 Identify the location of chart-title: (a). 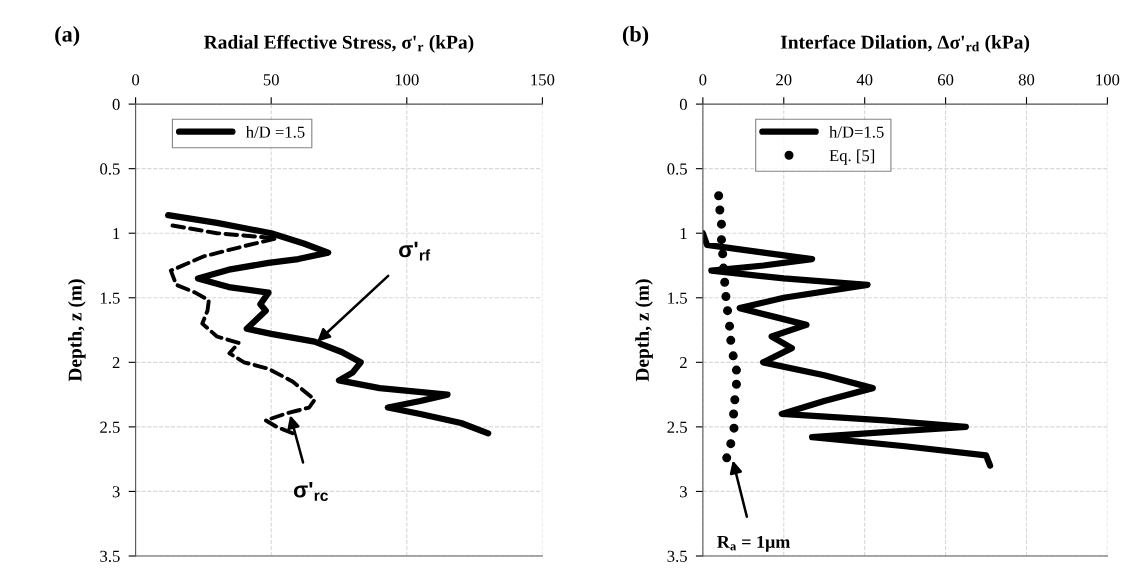
(67, 36).